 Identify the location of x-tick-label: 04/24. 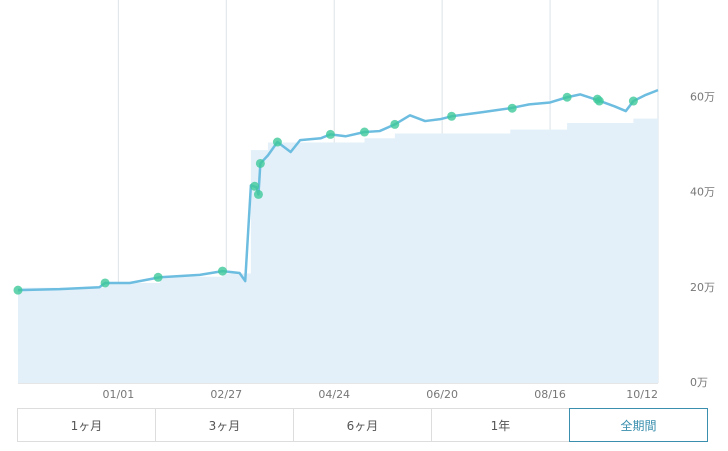
(334, 394).